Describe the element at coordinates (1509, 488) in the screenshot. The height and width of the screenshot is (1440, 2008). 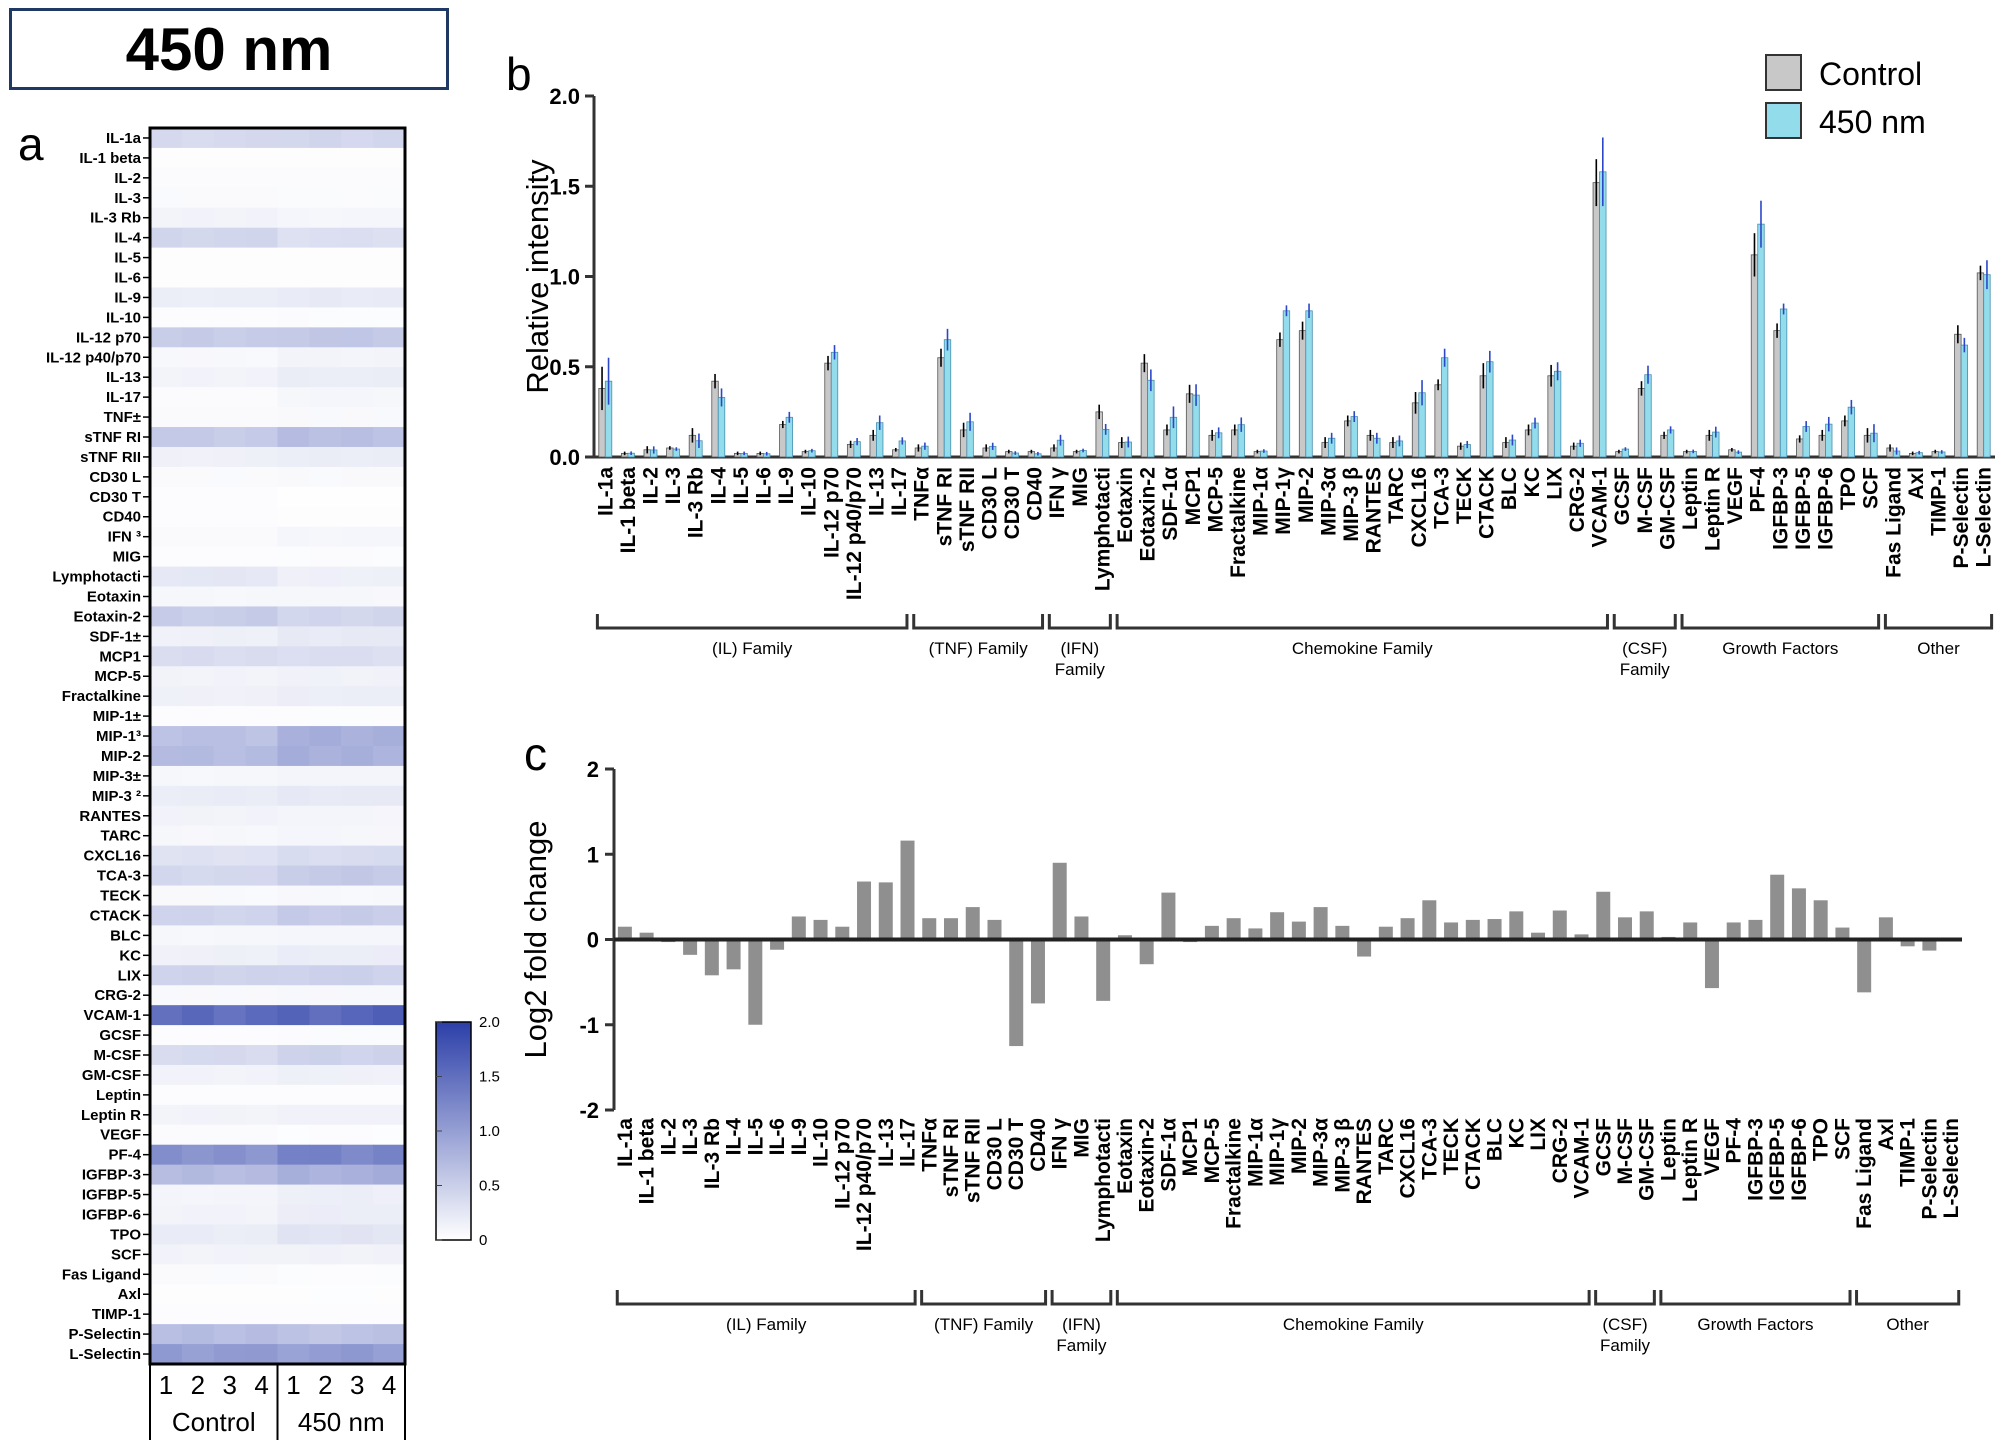
I see `category-label: BLC` at that location.